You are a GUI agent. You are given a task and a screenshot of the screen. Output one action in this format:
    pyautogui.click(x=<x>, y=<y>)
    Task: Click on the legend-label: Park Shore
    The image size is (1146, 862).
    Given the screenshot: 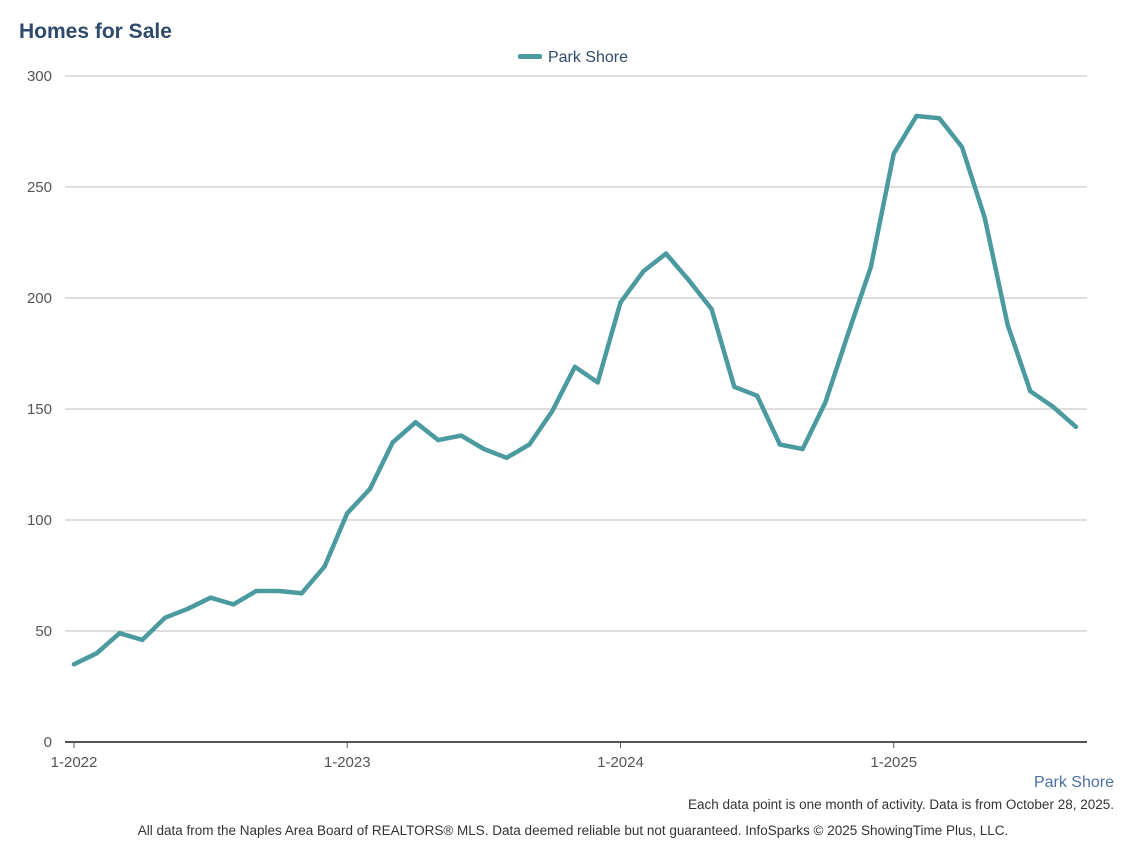 What is the action you would take?
    pyautogui.click(x=588, y=57)
    